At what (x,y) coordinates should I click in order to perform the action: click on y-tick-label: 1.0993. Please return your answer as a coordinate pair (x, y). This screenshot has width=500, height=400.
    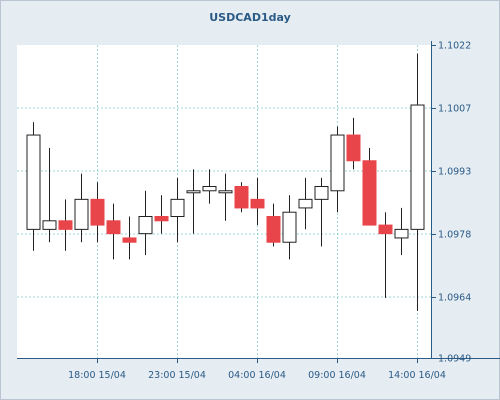
    Looking at the image, I should click on (454, 172).